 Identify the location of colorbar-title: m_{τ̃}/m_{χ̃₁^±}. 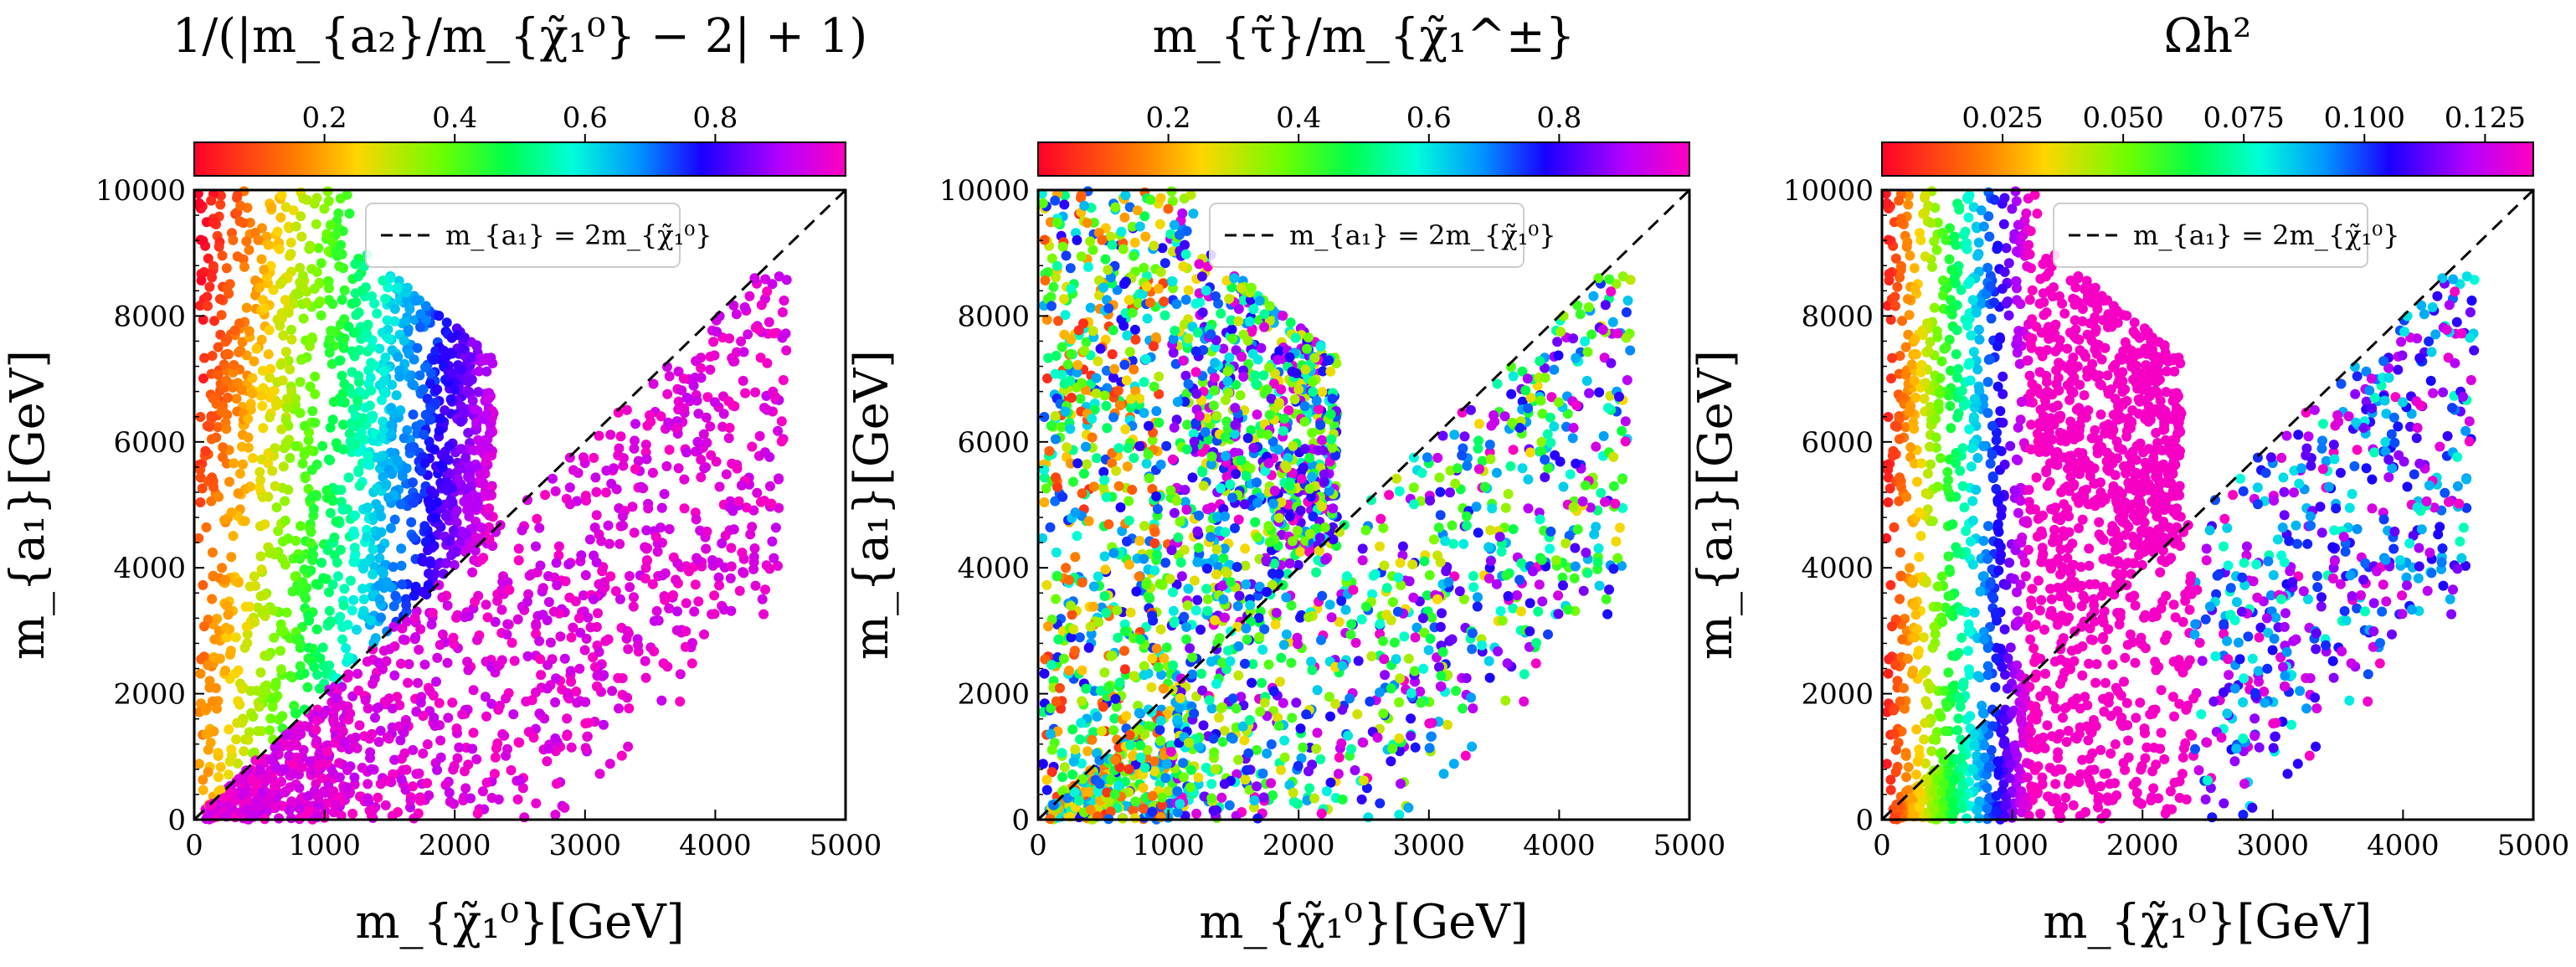
(1364, 36).